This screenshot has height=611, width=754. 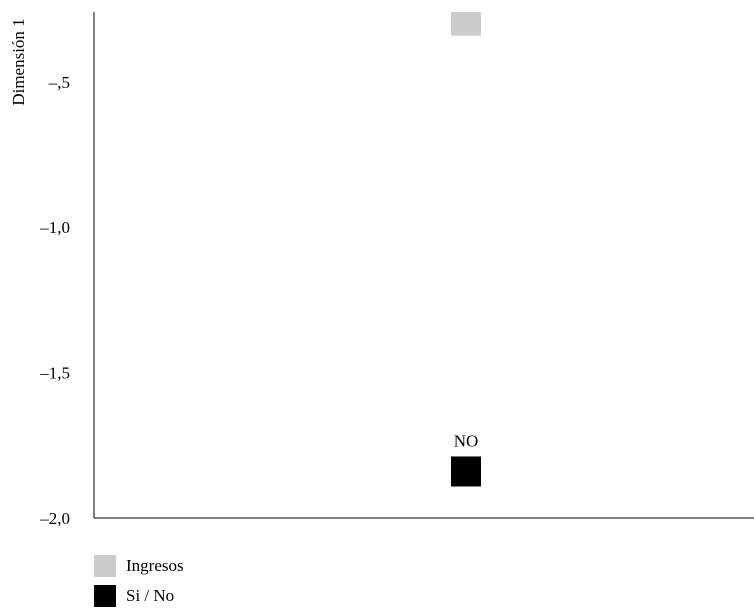 What do you see at coordinates (54, 227) in the screenshot?
I see `y-tick-label: –1,0` at bounding box center [54, 227].